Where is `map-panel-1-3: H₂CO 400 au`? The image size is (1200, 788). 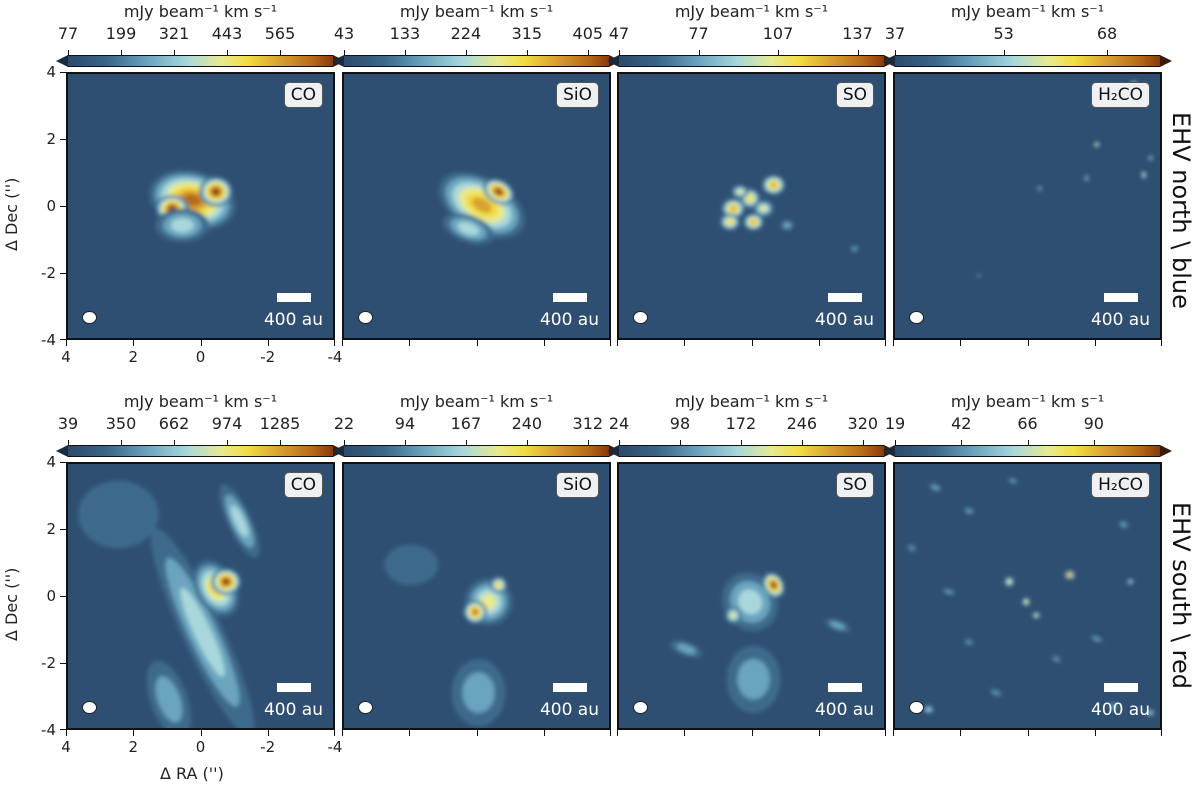 map-panel-1-3: H₂CO 400 au is located at coordinates (1027, 596).